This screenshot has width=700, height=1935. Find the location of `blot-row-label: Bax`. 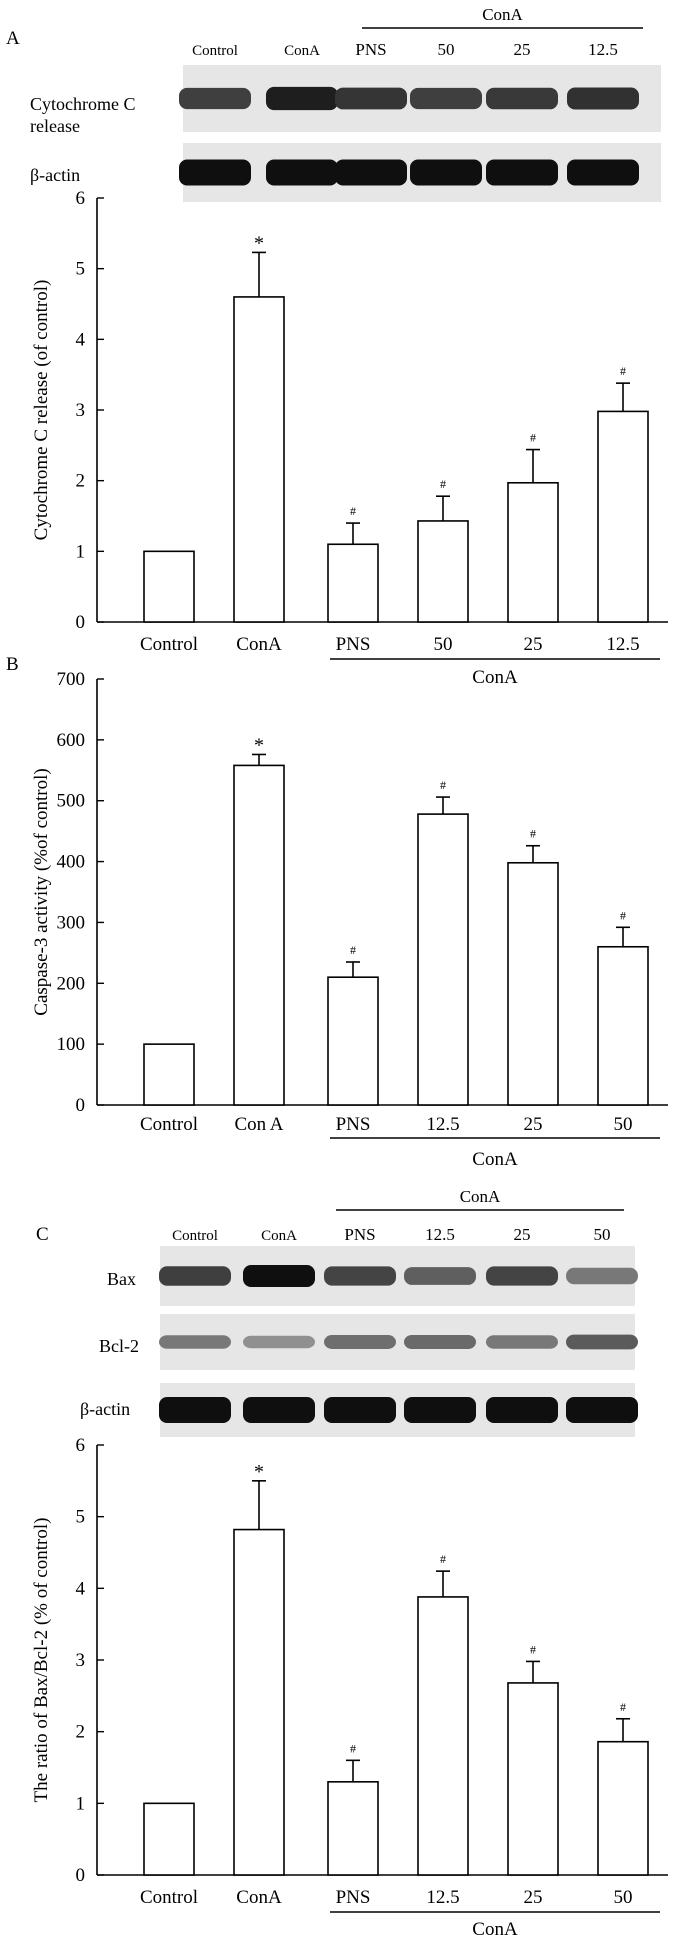

blot-row-label: Bax is located at coordinates (121, 1279).